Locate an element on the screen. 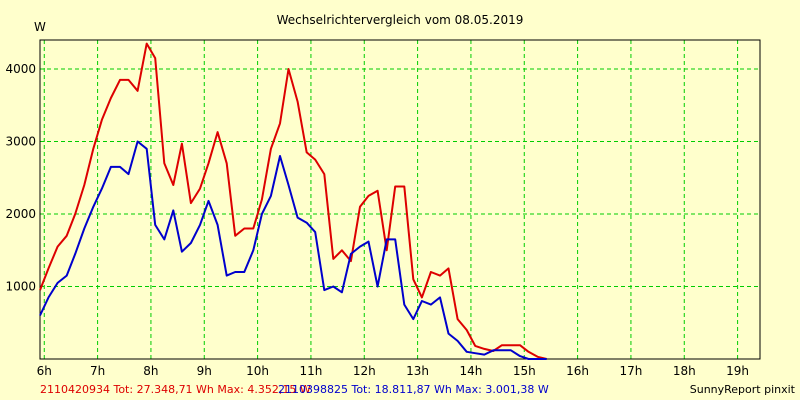 This screenshot has width=800, height=400. chart-title: Wechselrichtervergleich vom 08.05.2019 is located at coordinates (400, 20).